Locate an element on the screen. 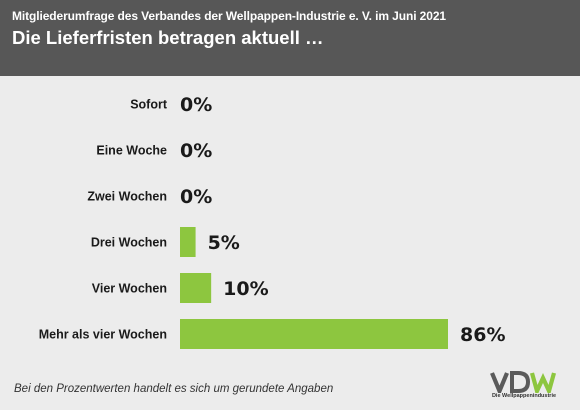  category-label: Mehr als vier Wochen is located at coordinates (103, 335).